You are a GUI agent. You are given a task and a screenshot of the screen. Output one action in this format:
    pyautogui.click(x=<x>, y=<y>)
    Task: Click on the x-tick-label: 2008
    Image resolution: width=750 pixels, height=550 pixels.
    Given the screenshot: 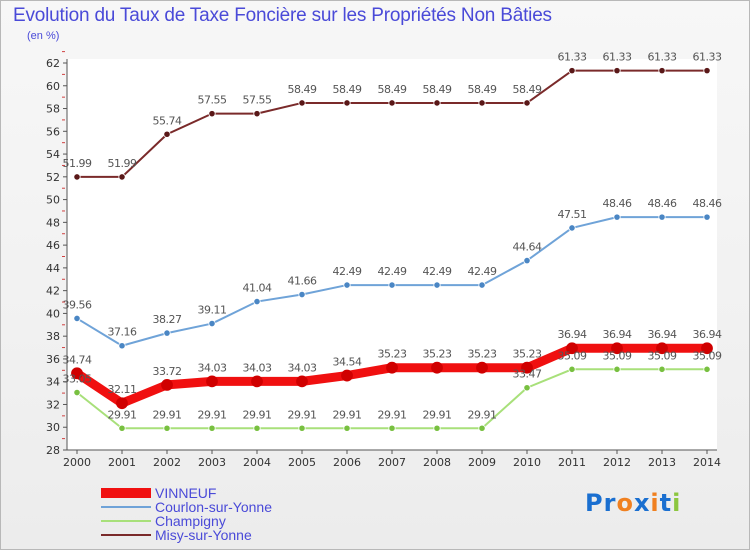 What is the action you would take?
    pyautogui.click(x=437, y=462)
    